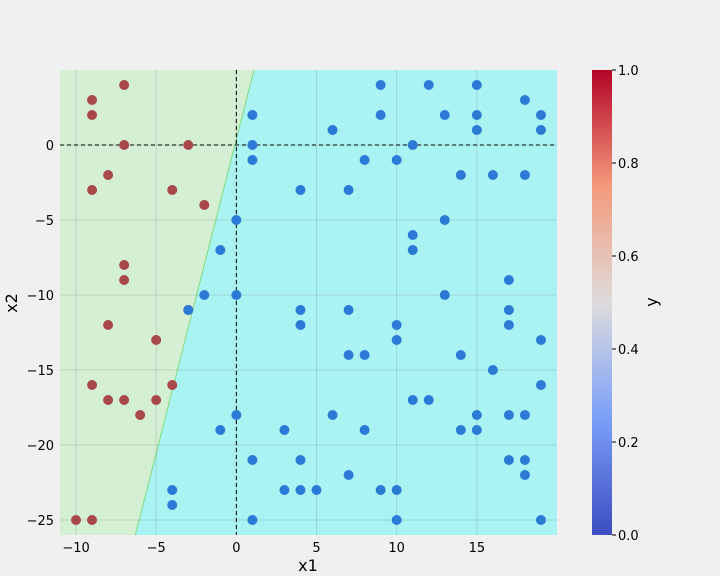  What do you see at coordinates (628, 164) in the screenshot?
I see `colorbar-tick-label: 0.8` at bounding box center [628, 164].